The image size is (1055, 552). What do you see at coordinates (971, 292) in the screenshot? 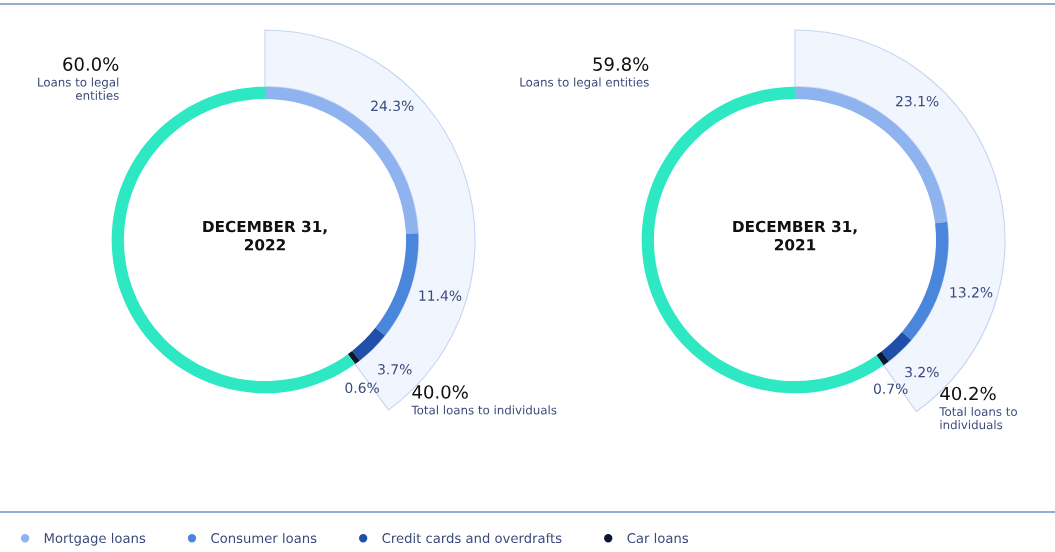
I see `data-label: 13.2%` at bounding box center [971, 292].